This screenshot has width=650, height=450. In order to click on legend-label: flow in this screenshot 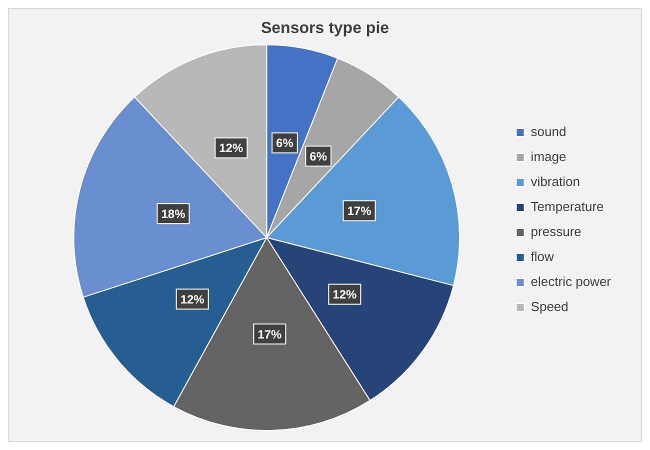, I will do `click(542, 256)`.